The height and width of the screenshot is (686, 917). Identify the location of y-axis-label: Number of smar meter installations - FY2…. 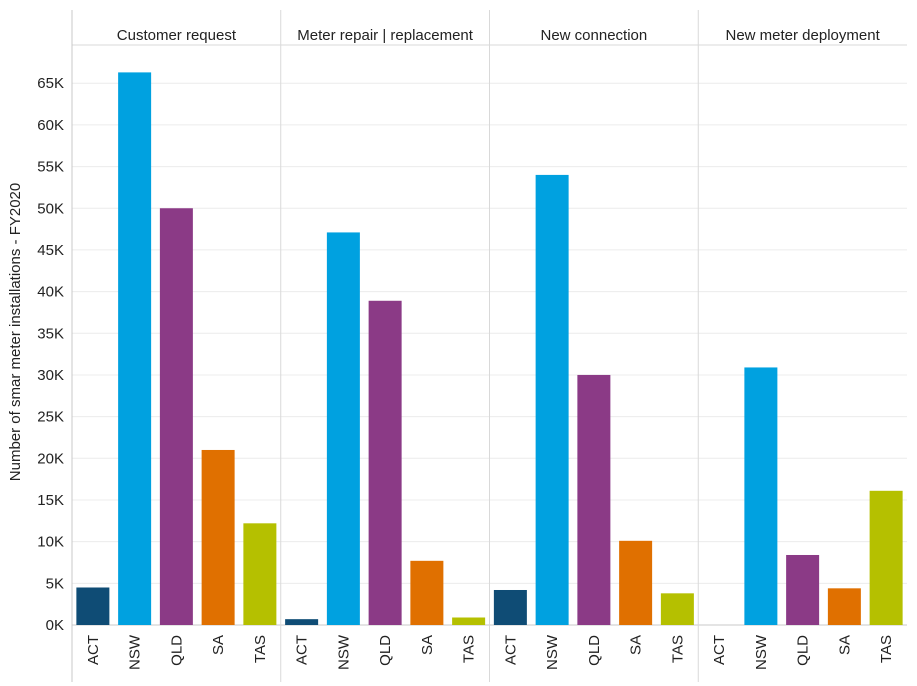
(15, 332).